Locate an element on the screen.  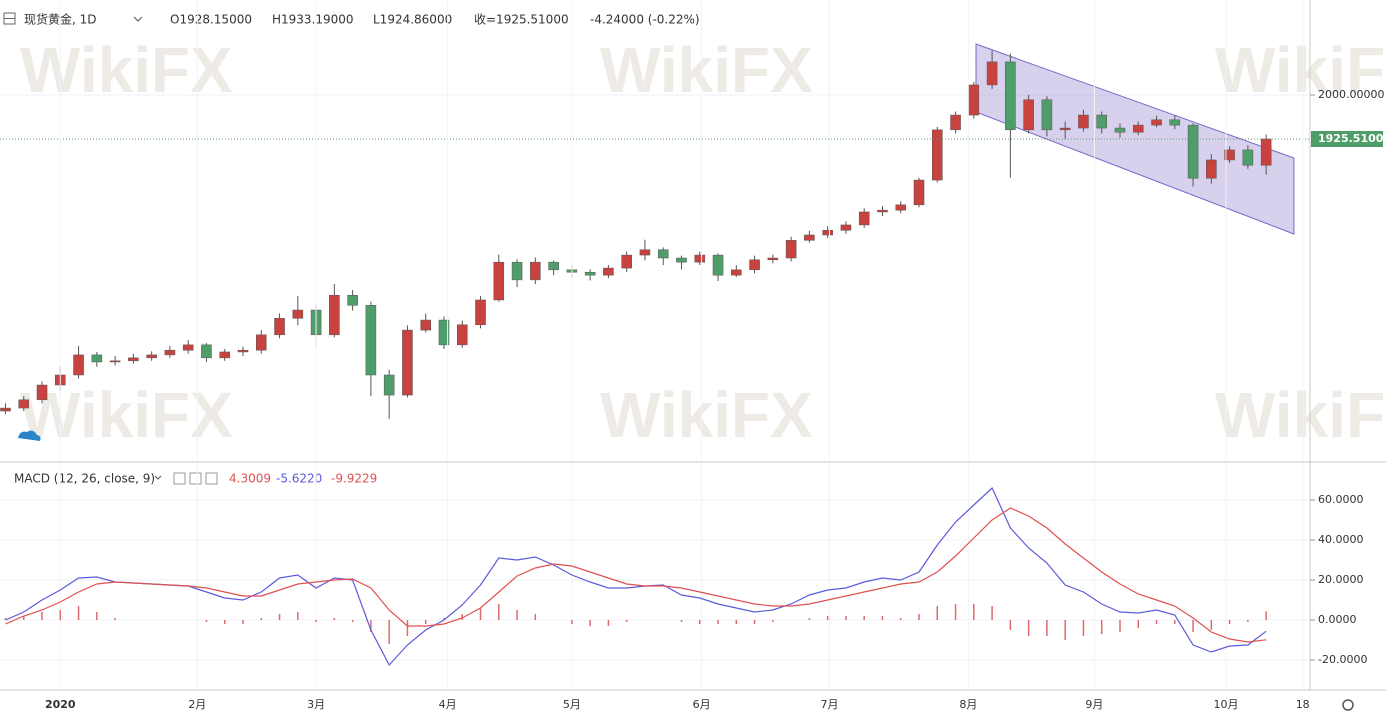
last-price-label: 1925.51000 is located at coordinates (1352, 138).